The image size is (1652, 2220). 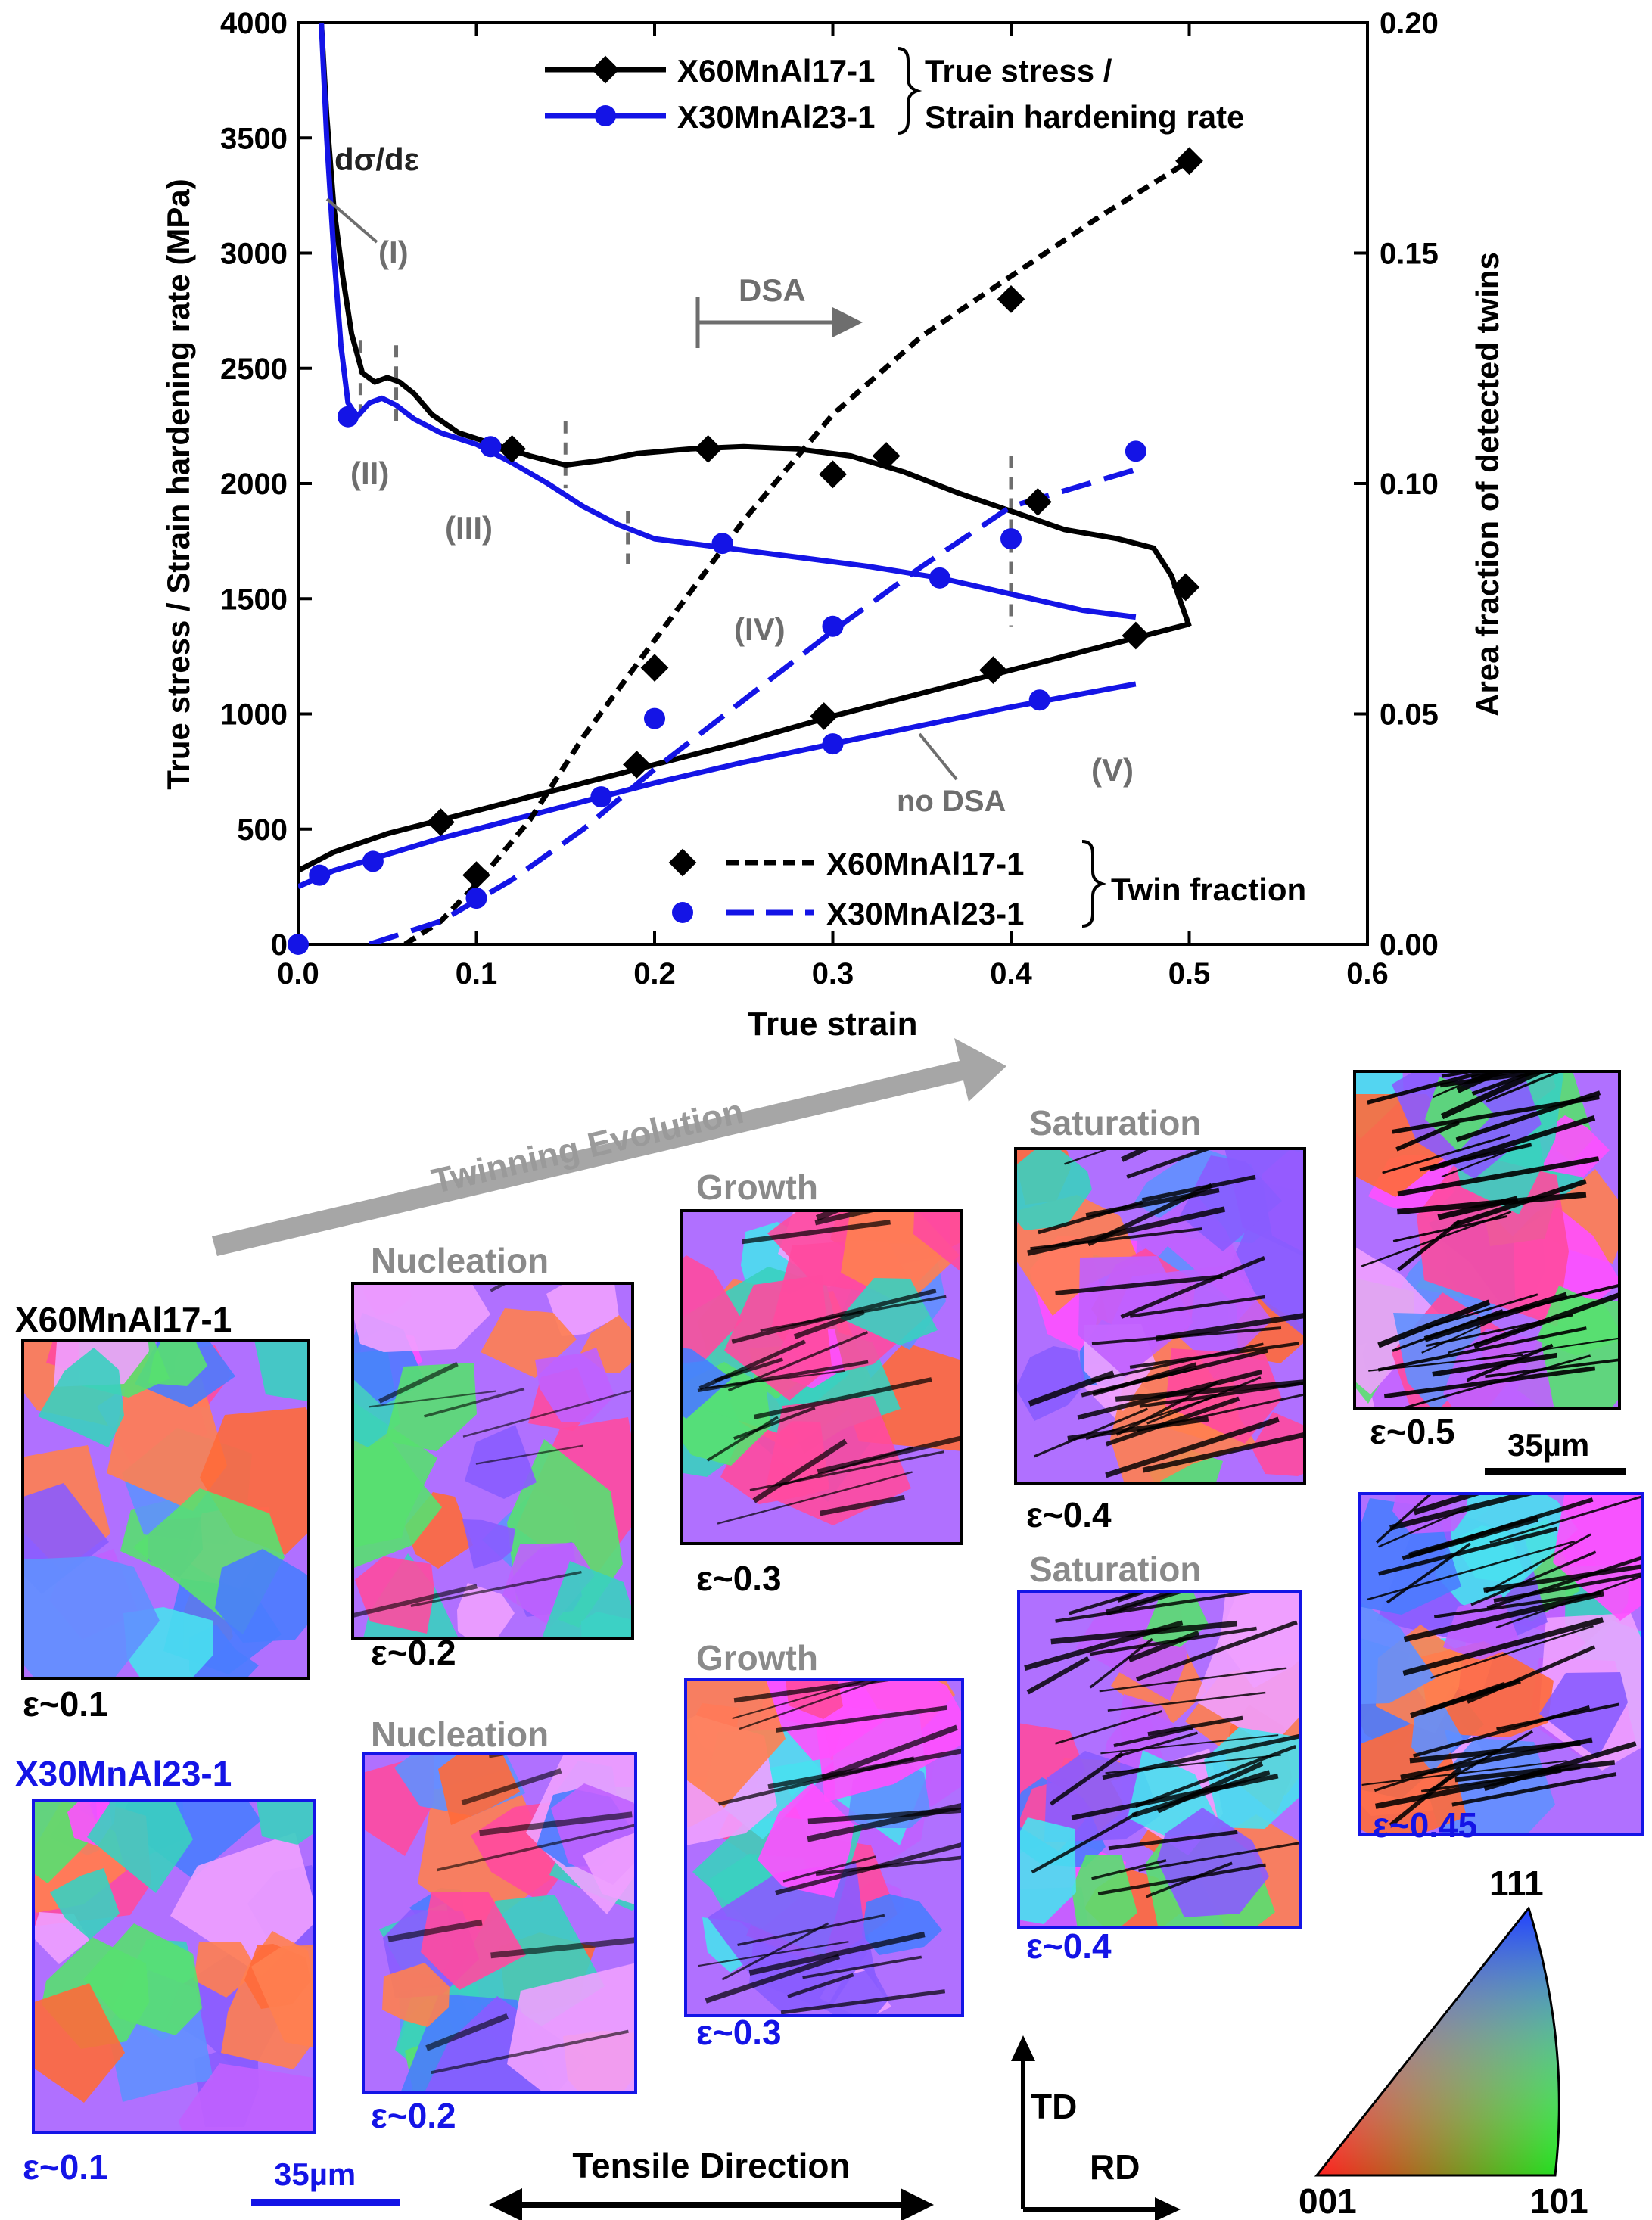 I want to click on y2-tick-label: 0.15, so click(x=1409, y=254).